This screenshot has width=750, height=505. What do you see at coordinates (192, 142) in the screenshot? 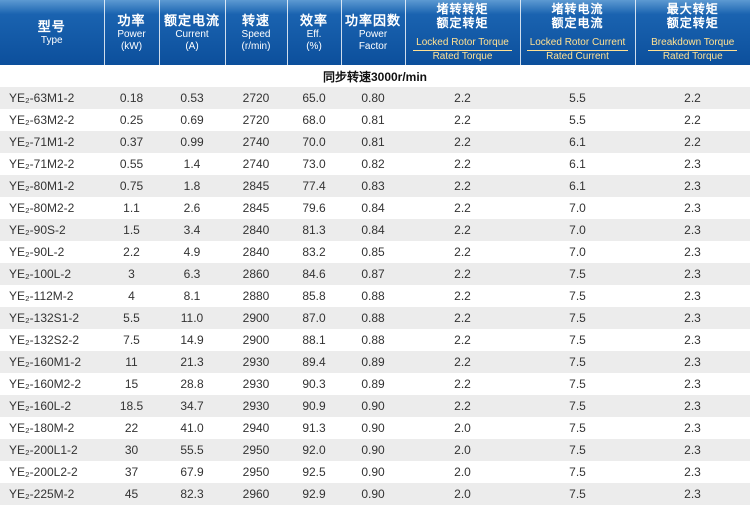
I see `cell-current-a: 0.99` at bounding box center [192, 142].